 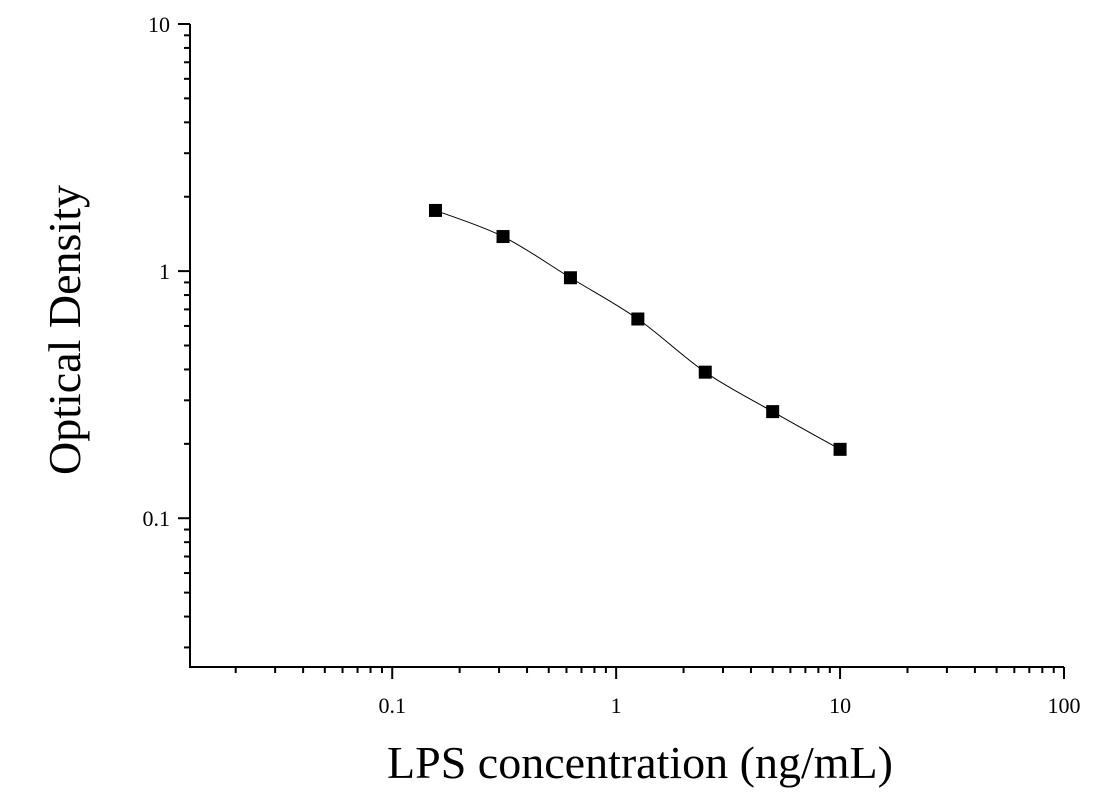 I want to click on x-tick-label: 100, so click(x=1064, y=705).